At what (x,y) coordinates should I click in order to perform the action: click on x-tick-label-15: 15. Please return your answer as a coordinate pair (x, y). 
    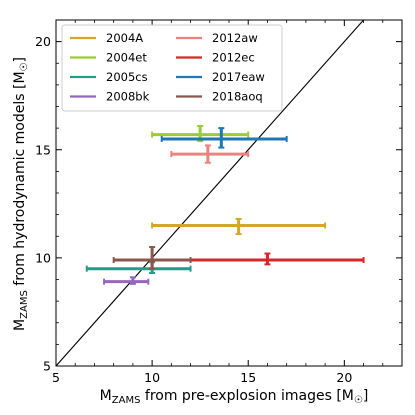
    Looking at the image, I should click on (248, 377).